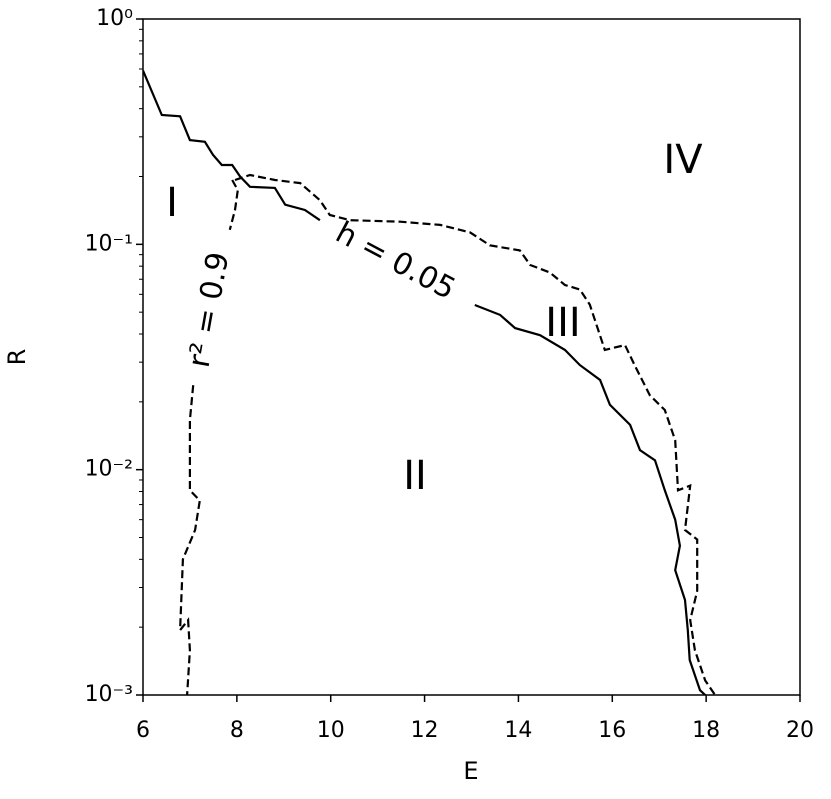  What do you see at coordinates (683, 160) in the screenshot?
I see `annotation: IV` at bounding box center [683, 160].